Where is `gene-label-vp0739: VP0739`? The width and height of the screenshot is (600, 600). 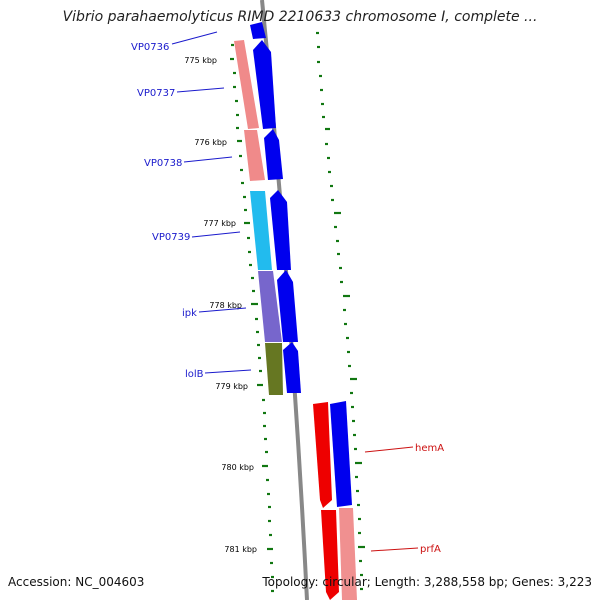
gene-label-vp0739: VP0739 is located at coordinates (171, 237).